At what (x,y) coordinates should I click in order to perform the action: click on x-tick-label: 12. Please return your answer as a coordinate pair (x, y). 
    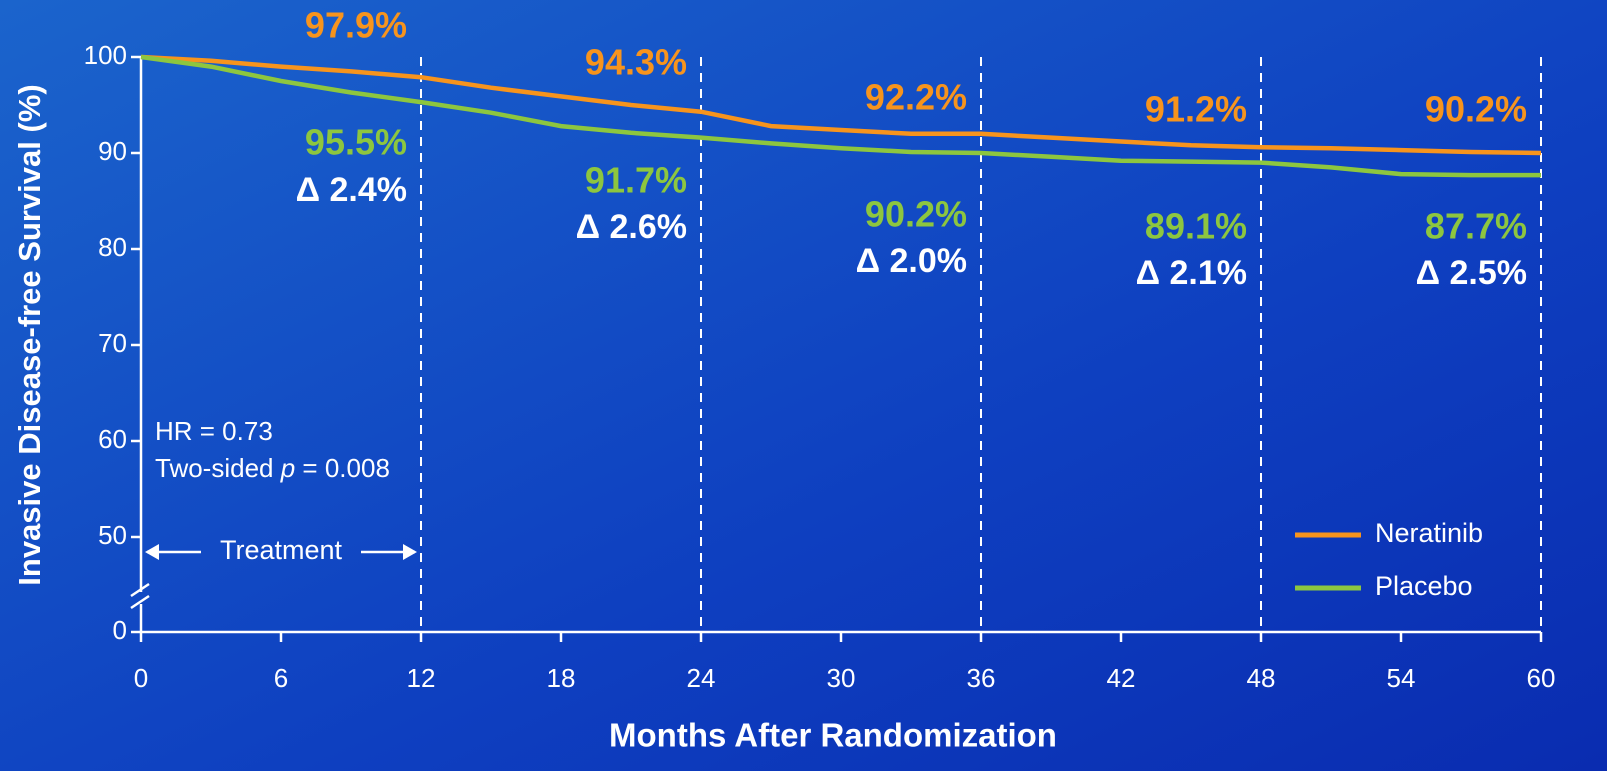
    Looking at the image, I should click on (421, 678).